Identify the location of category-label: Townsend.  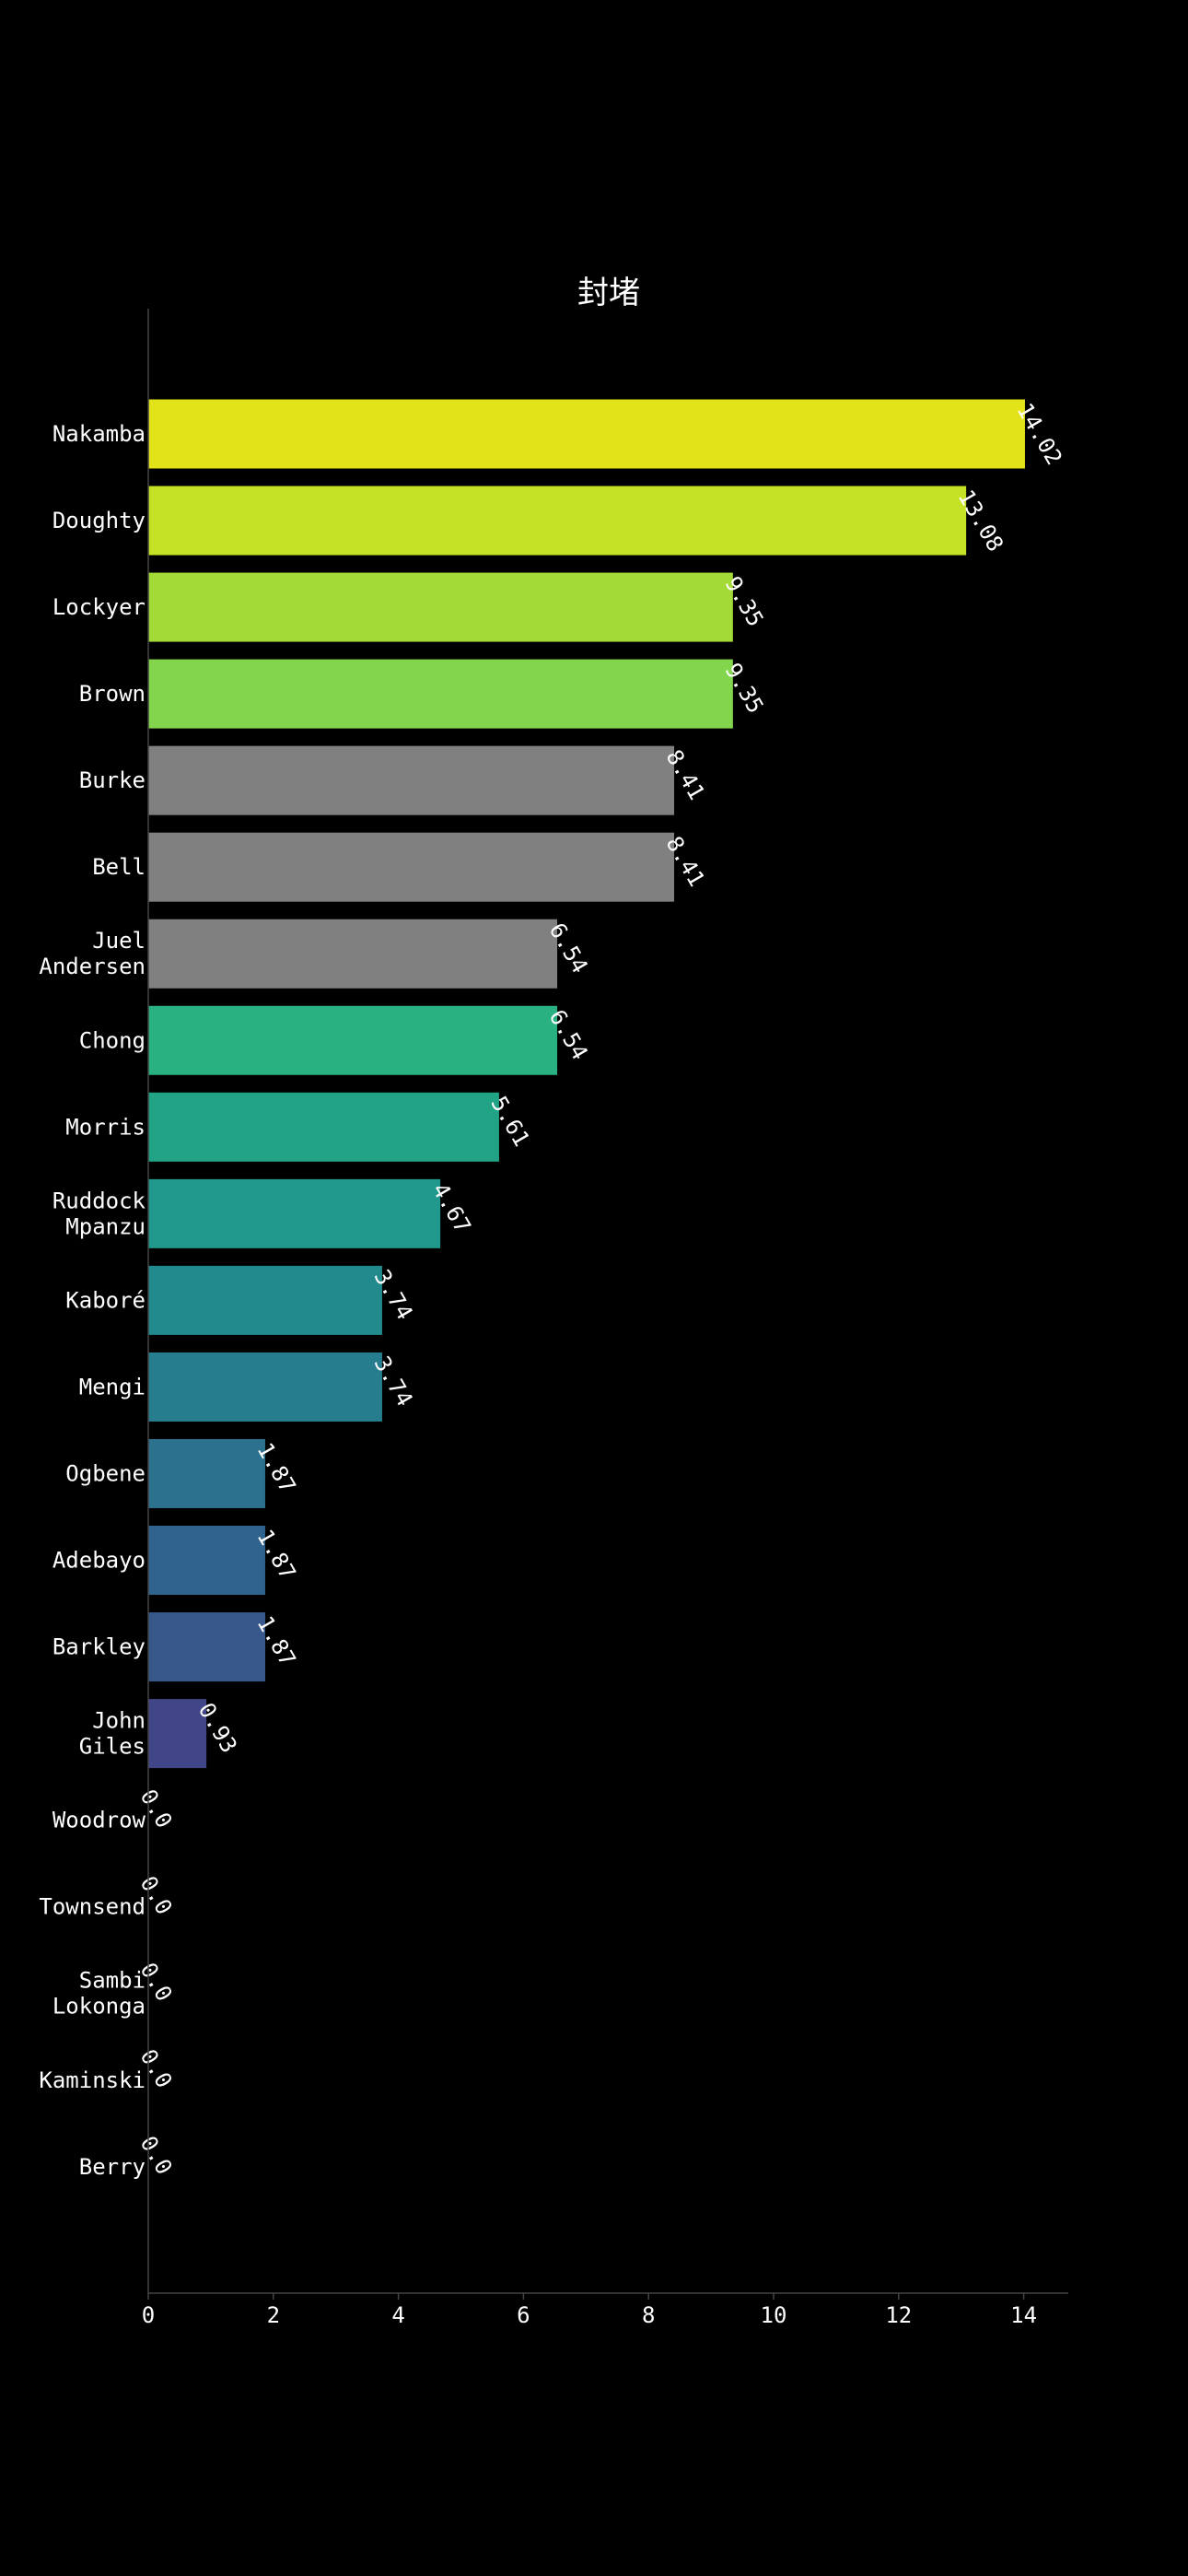
(92, 1907).